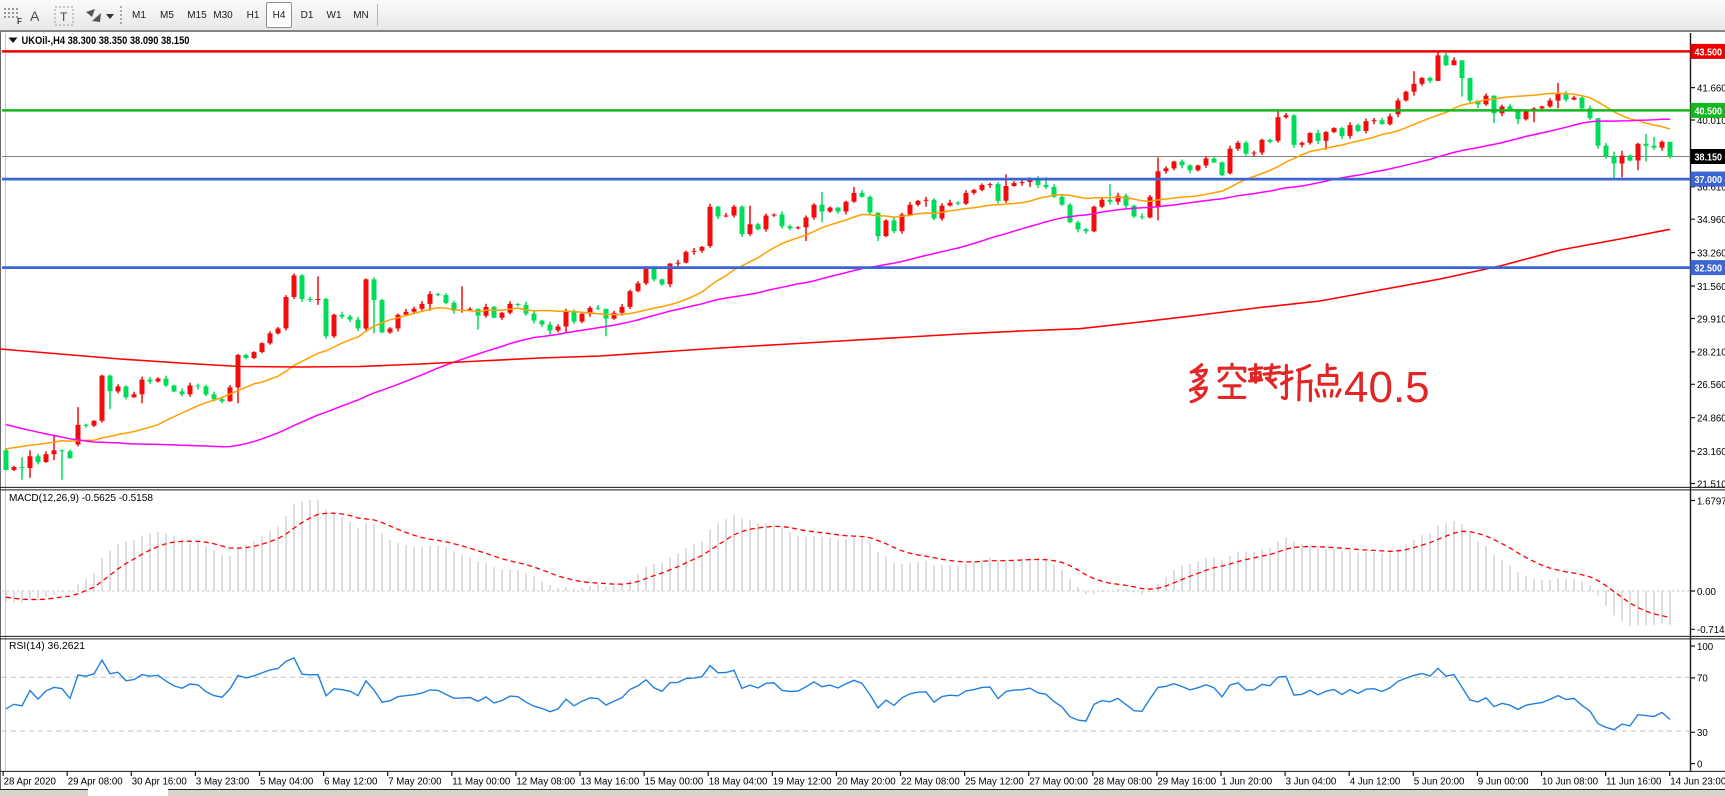  I want to click on svg-text: 11 Jun 16:00, so click(1634, 782).